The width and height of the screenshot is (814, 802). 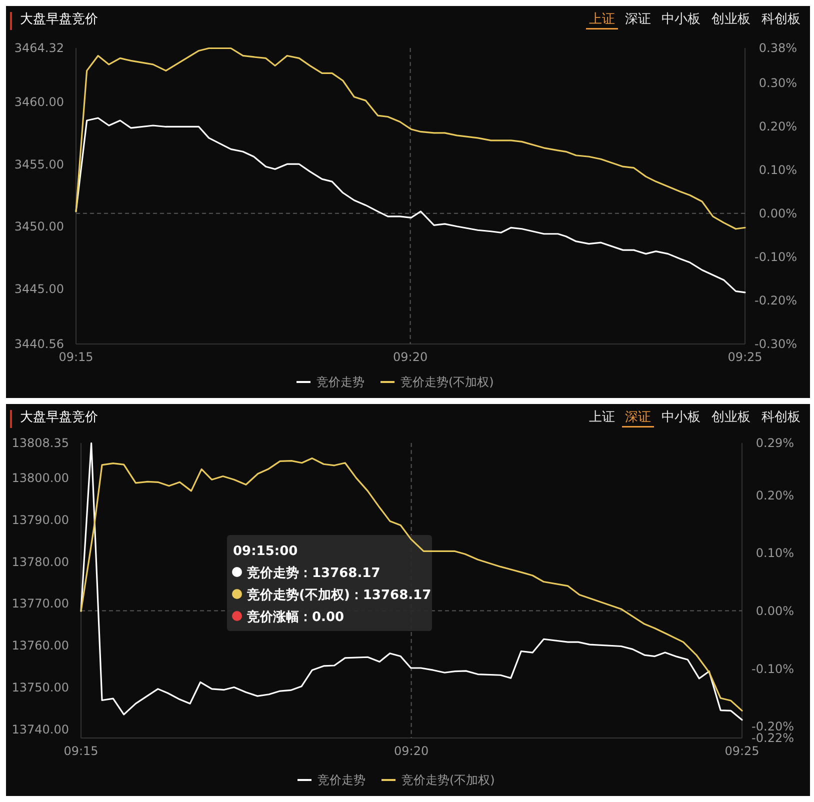 I want to click on y2-tick-label: 0.30%, so click(x=777, y=83).